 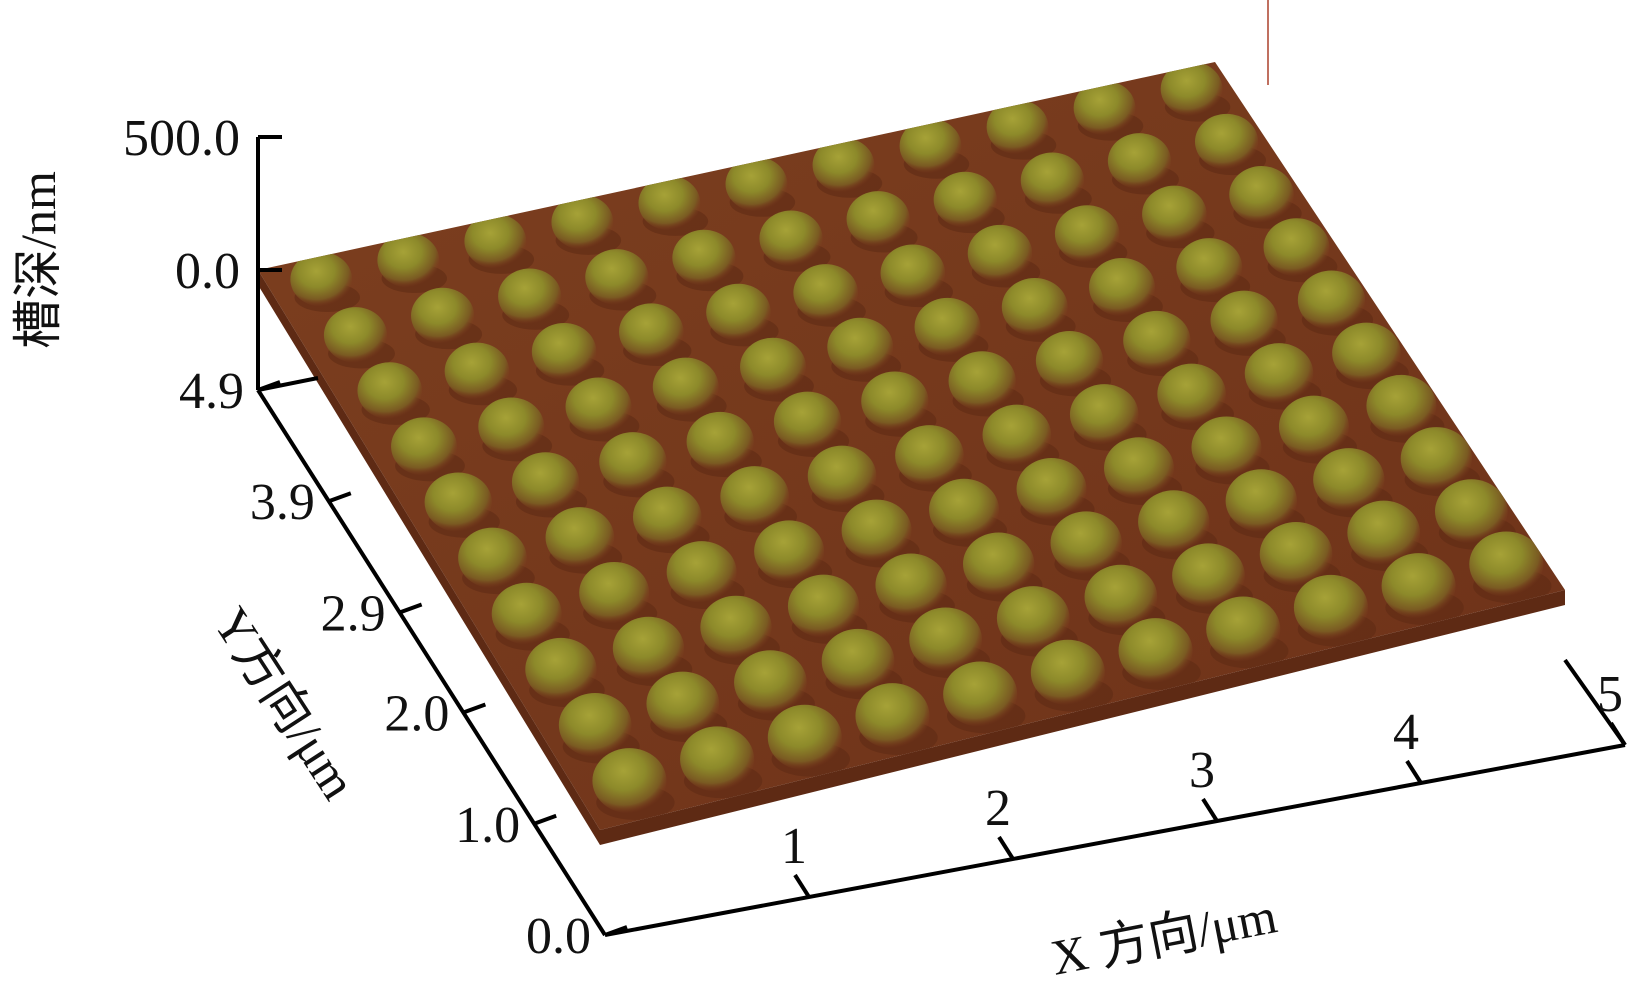 What do you see at coordinates (207, 271) in the screenshot?
I see `z-tick-label-0: 0.0` at bounding box center [207, 271].